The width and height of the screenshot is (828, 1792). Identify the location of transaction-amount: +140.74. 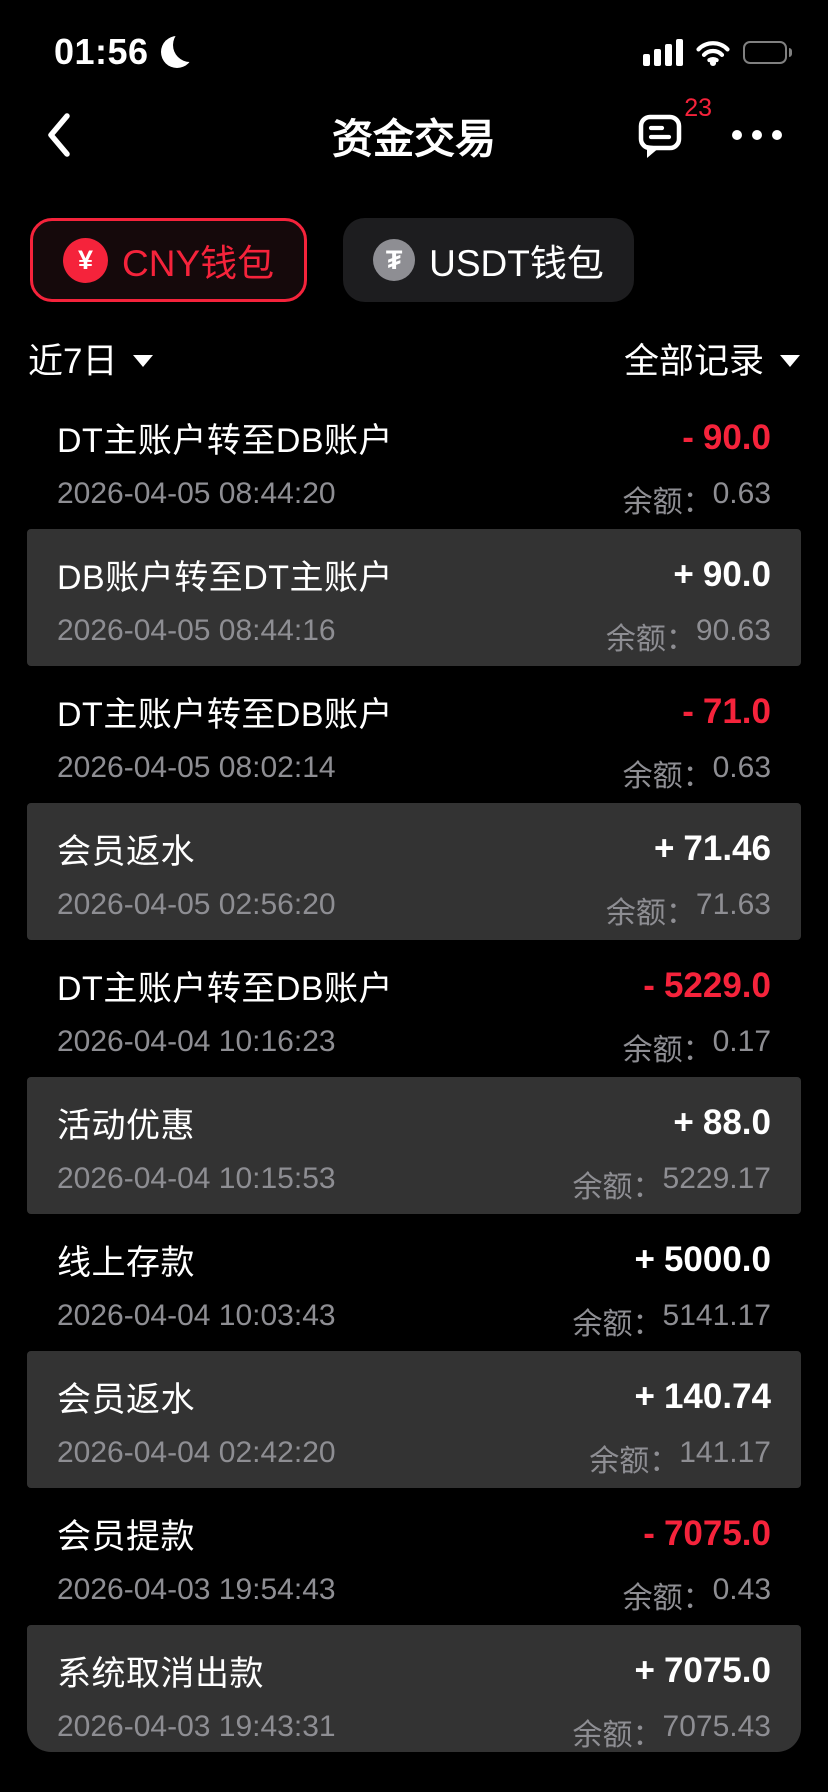
(702, 1397).